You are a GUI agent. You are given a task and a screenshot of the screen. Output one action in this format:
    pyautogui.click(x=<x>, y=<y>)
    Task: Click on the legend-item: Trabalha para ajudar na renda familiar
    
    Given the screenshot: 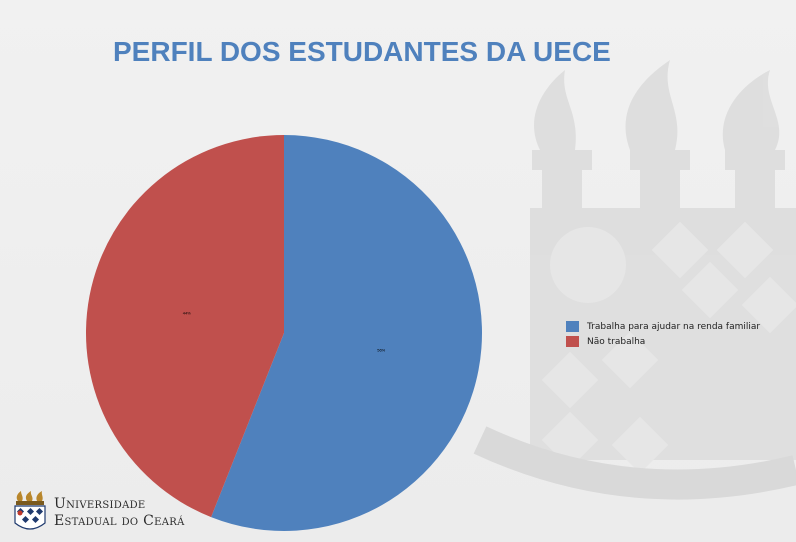 What is the action you would take?
    pyautogui.click(x=663, y=326)
    